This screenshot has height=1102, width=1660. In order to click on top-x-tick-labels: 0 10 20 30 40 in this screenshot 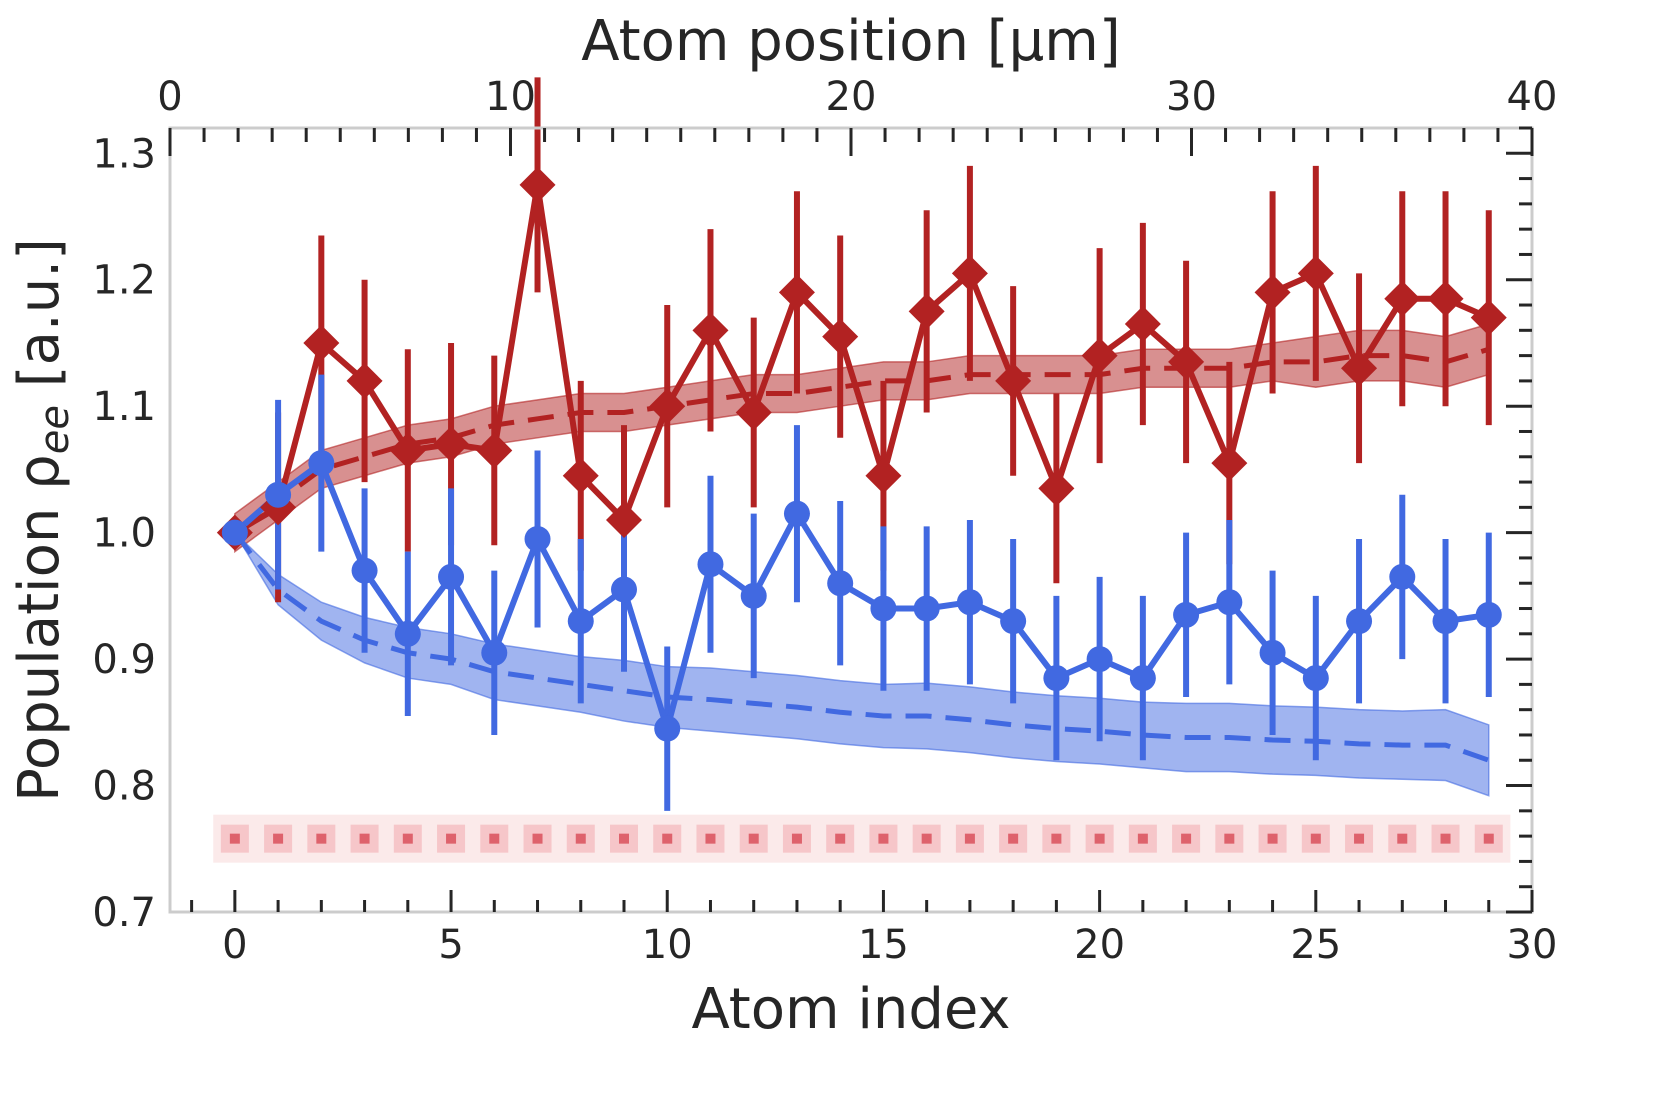, I will do `click(857, 97)`.